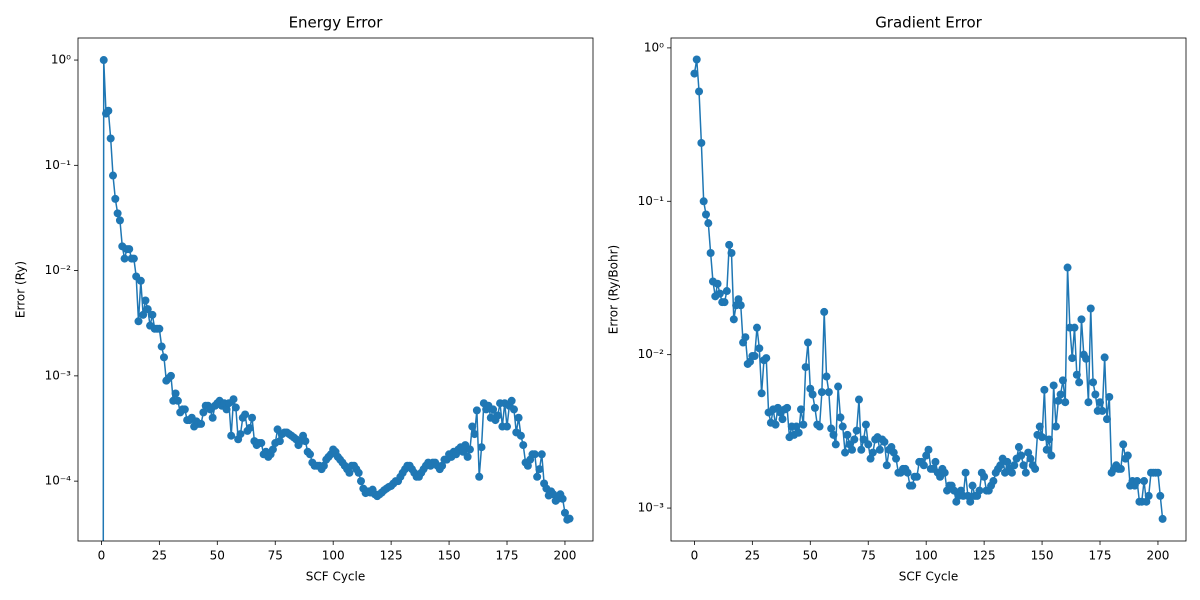 The image size is (1200, 600). I want to click on x-tick-label: 100, so click(333, 556).